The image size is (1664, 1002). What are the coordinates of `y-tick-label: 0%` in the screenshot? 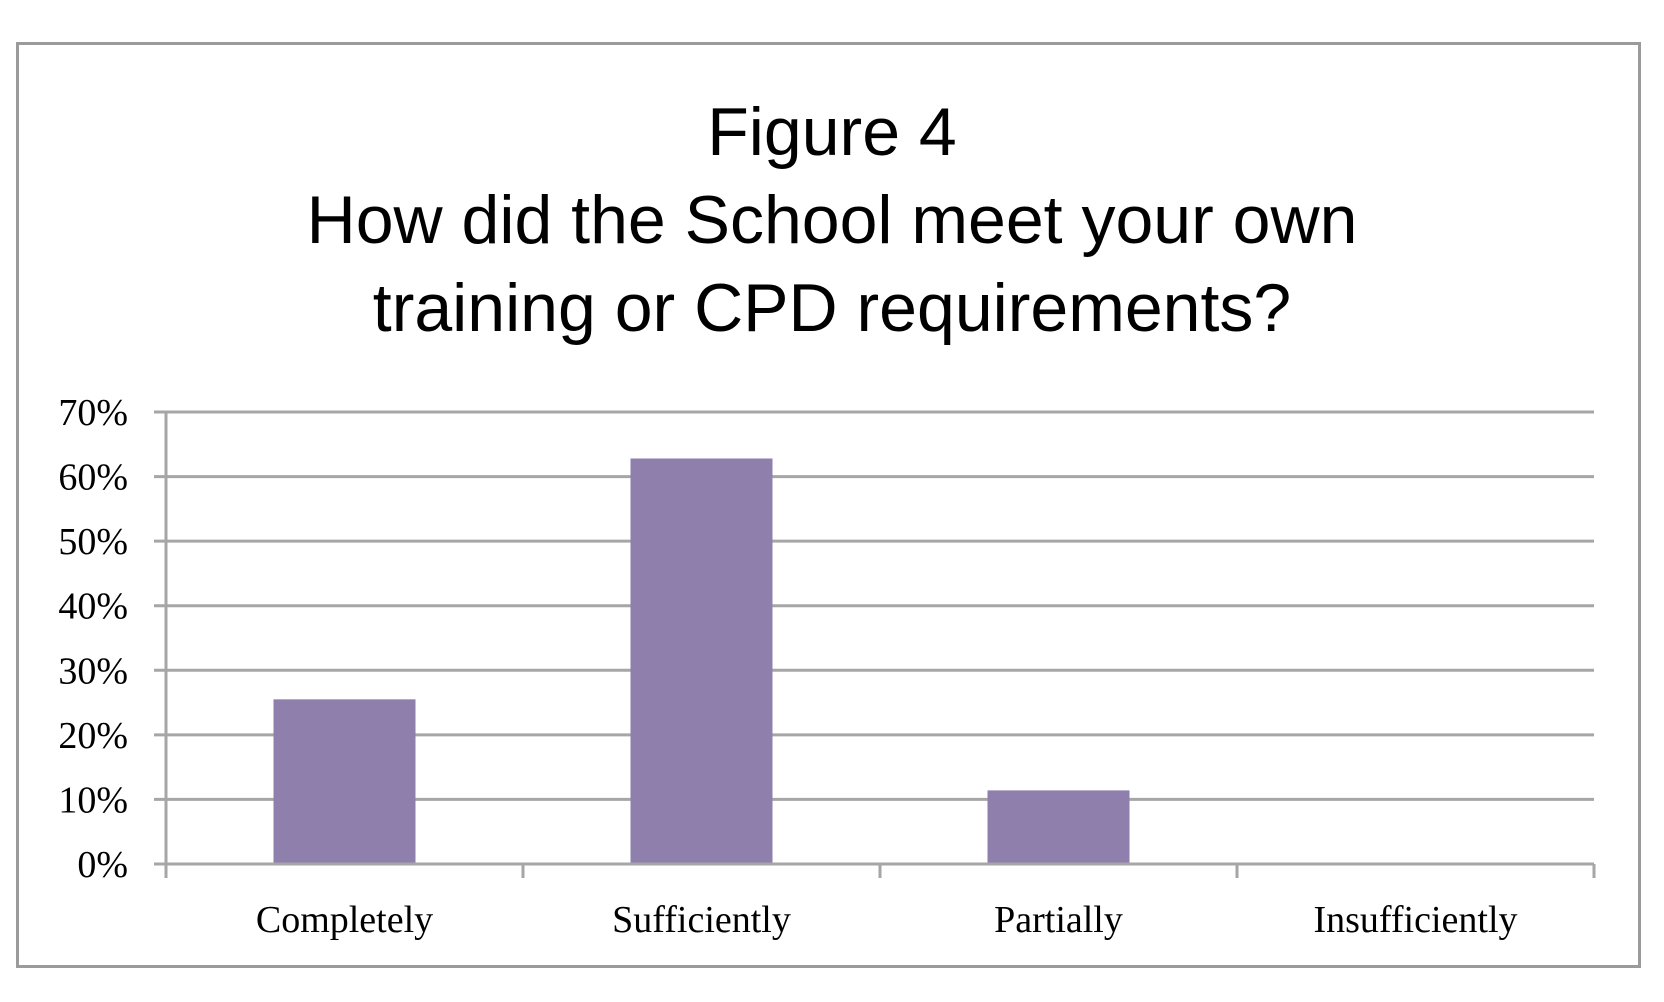 It's located at (102, 865).